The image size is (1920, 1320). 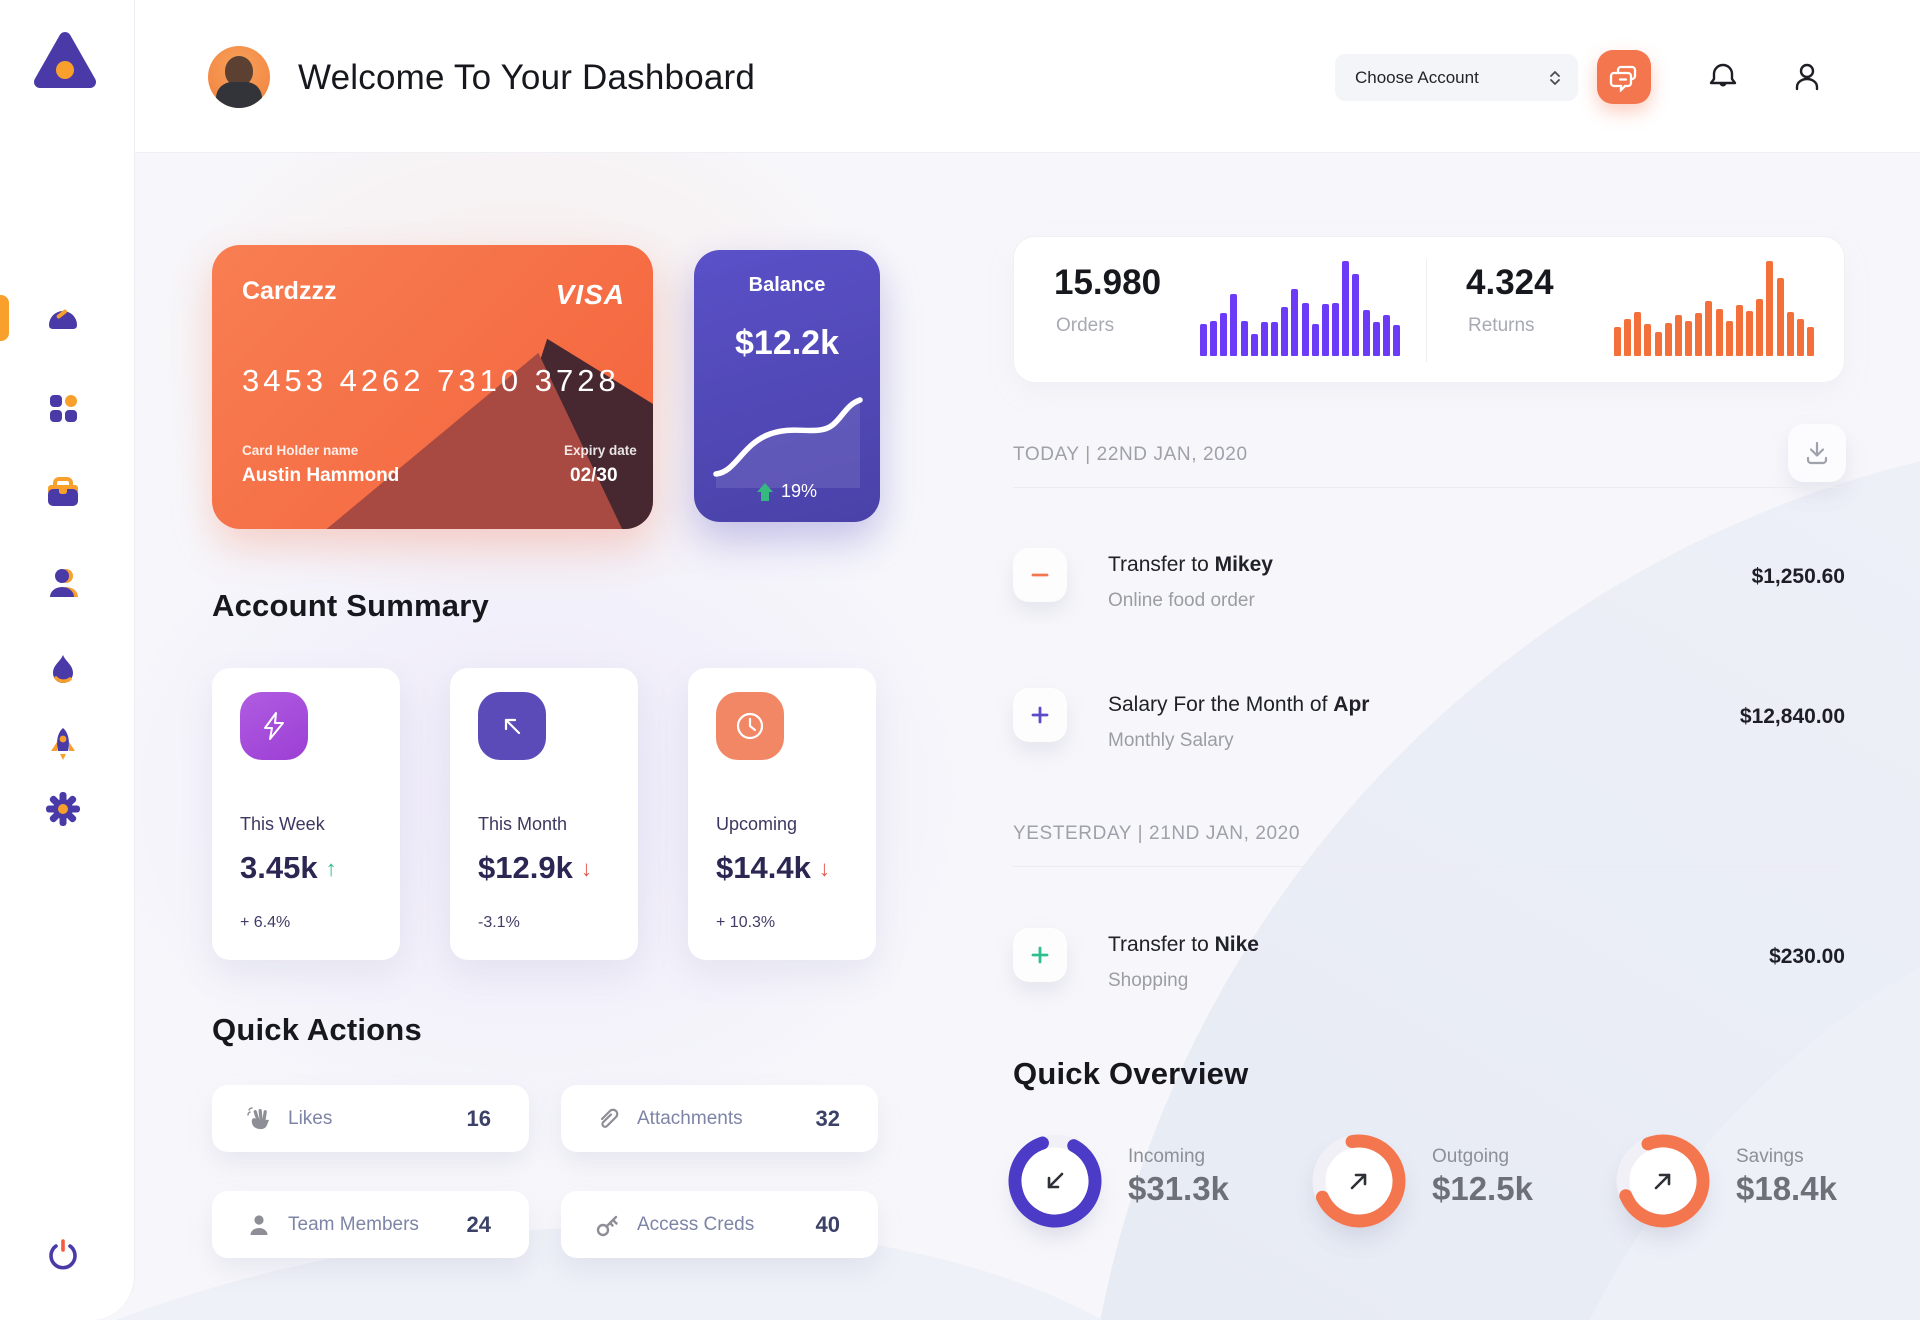 What do you see at coordinates (353, 1224) in the screenshot?
I see `quick-action-label: Team Members` at bounding box center [353, 1224].